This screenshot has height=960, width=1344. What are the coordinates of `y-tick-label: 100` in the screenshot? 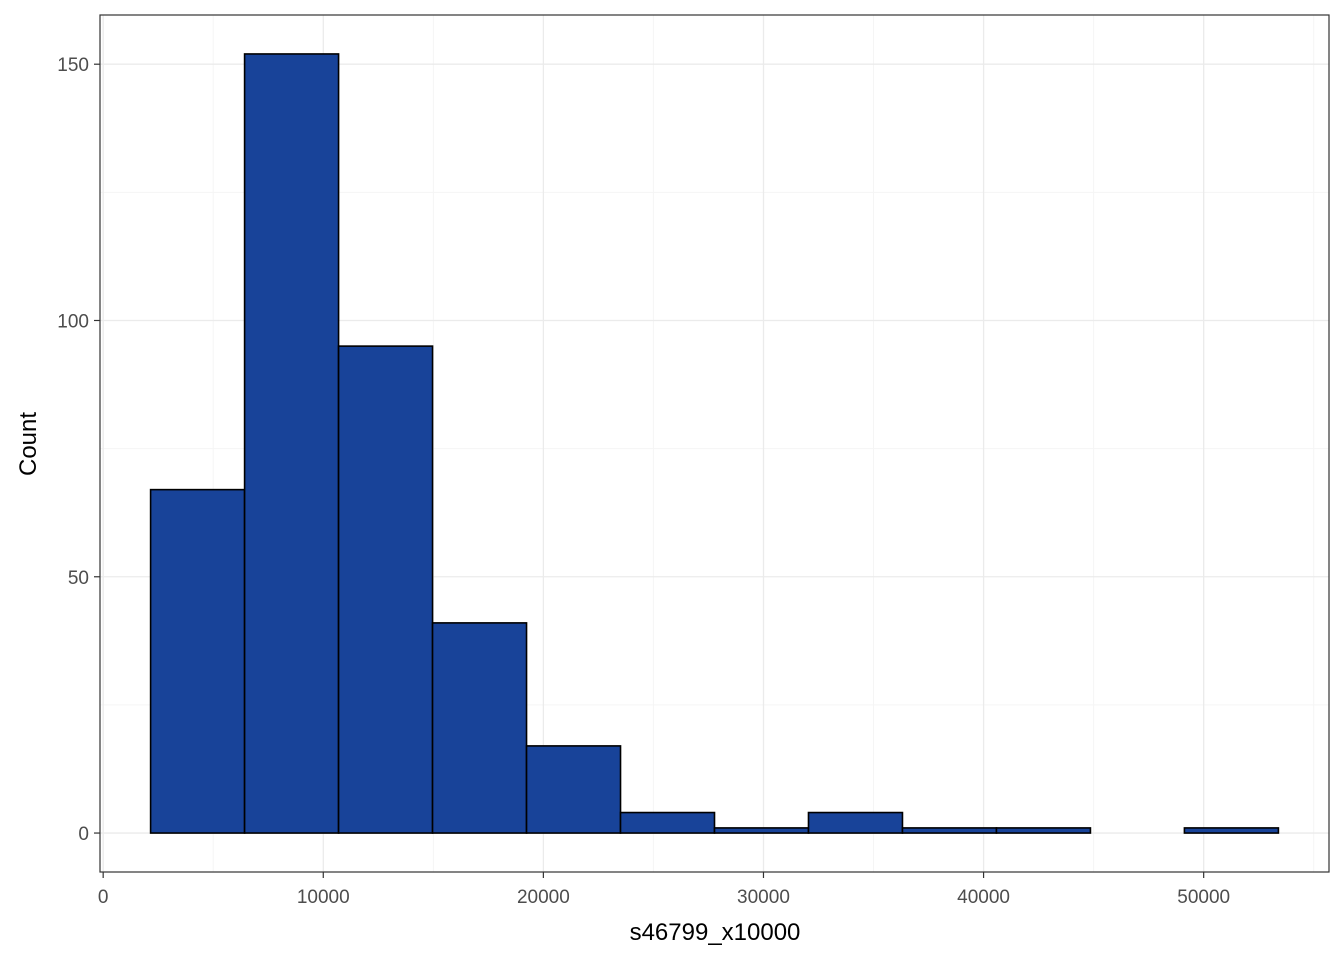 It's located at (73, 321).